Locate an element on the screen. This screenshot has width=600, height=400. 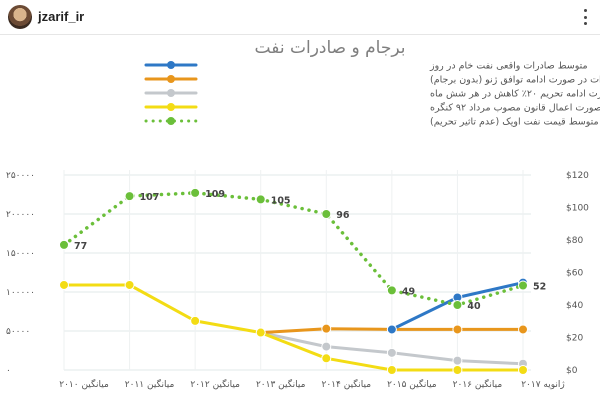
legend-entry: متوسط قیمت نفت اوپک (عدم تاثیر تحریم) is located at coordinates (514, 122).